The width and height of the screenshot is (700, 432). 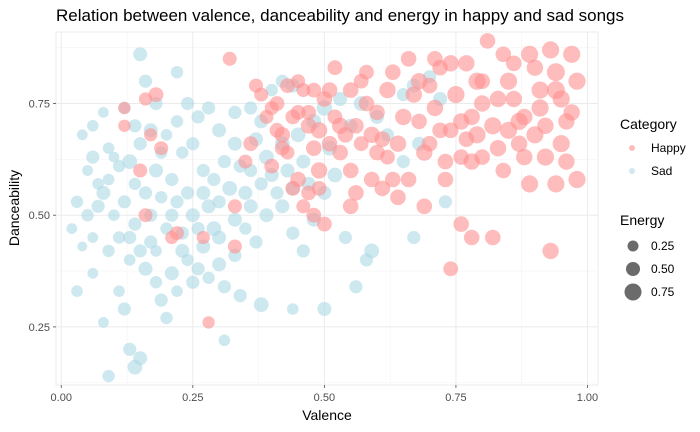 What do you see at coordinates (663, 269) in the screenshot?
I see `legend-energy-label-2: 0.50` at bounding box center [663, 269].